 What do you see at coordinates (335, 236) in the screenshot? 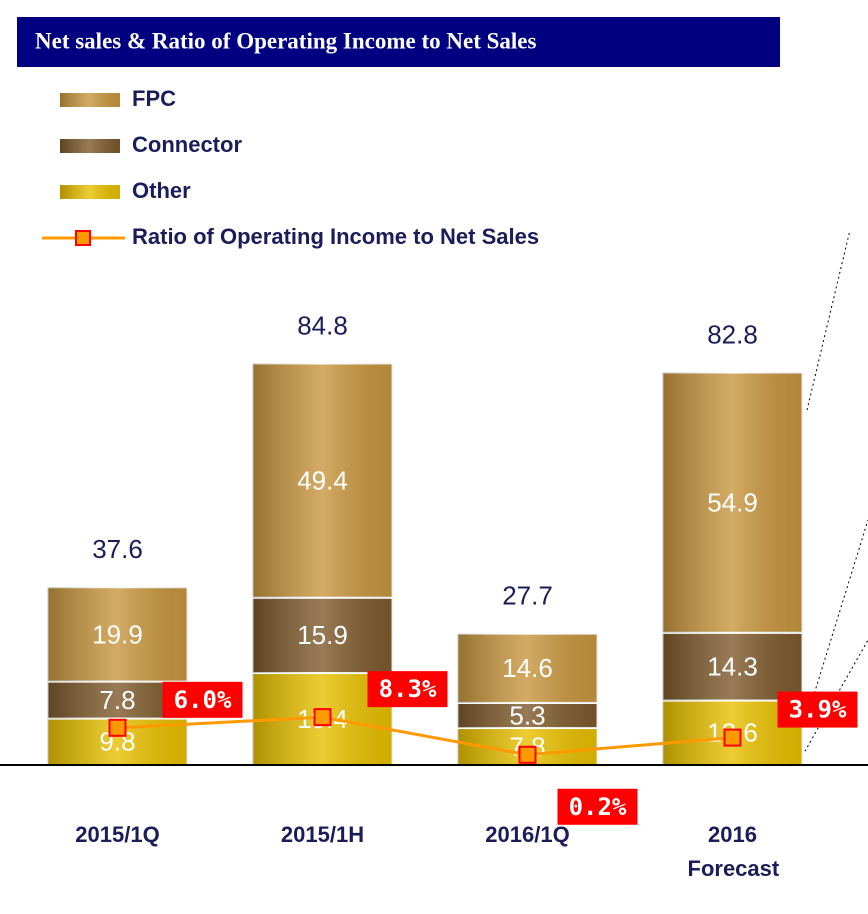
I see `legend-label: Ratio of Operating Income to Net Sales` at bounding box center [335, 236].